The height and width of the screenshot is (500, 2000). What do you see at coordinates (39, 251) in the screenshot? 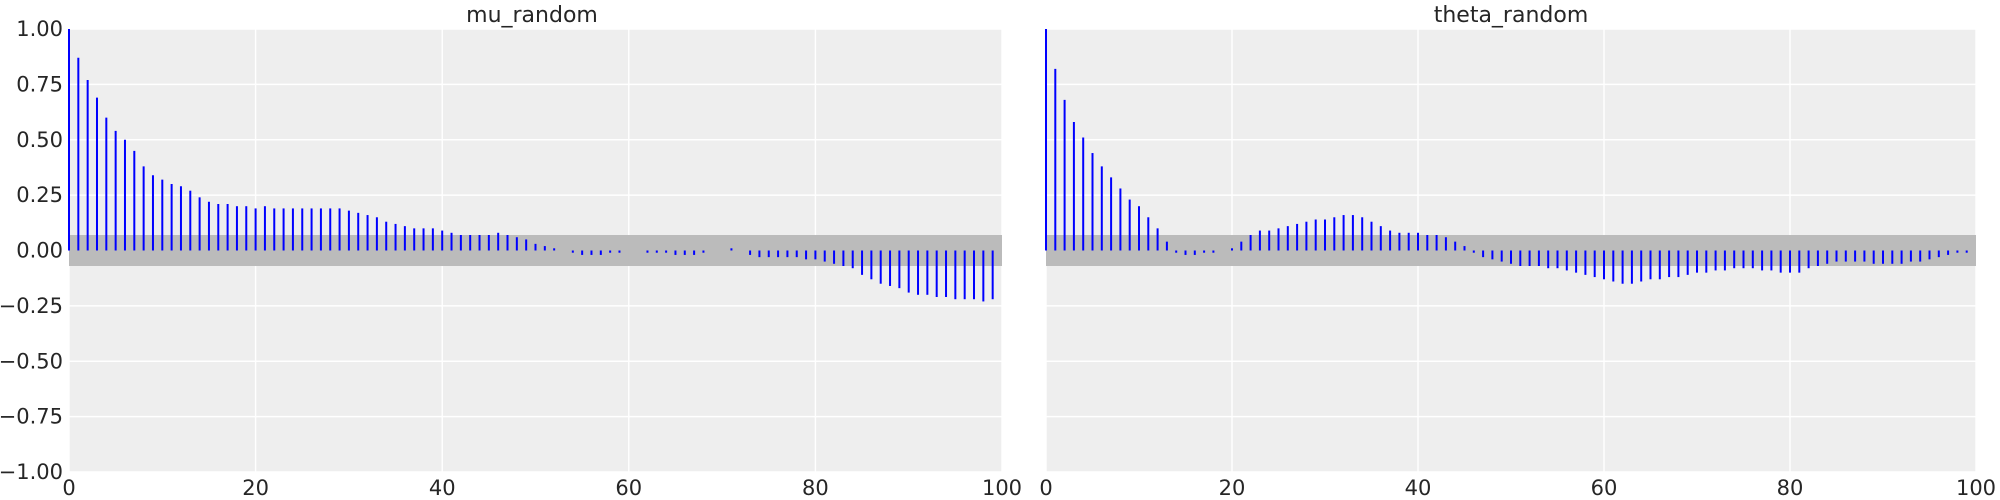
I see `y-tick-label: 0.00` at bounding box center [39, 251].